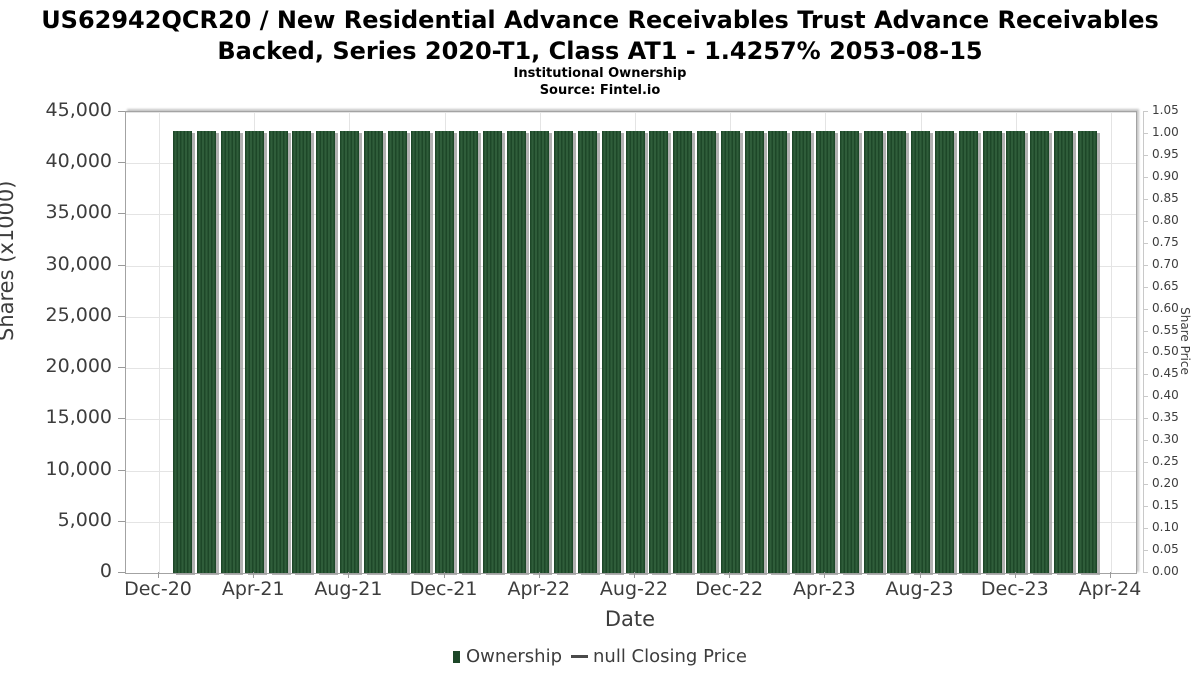 Image resolution: width=1200 pixels, height=675 pixels. Describe the element at coordinates (1165, 219) in the screenshot. I see `right-tick-label: 0.80` at that location.